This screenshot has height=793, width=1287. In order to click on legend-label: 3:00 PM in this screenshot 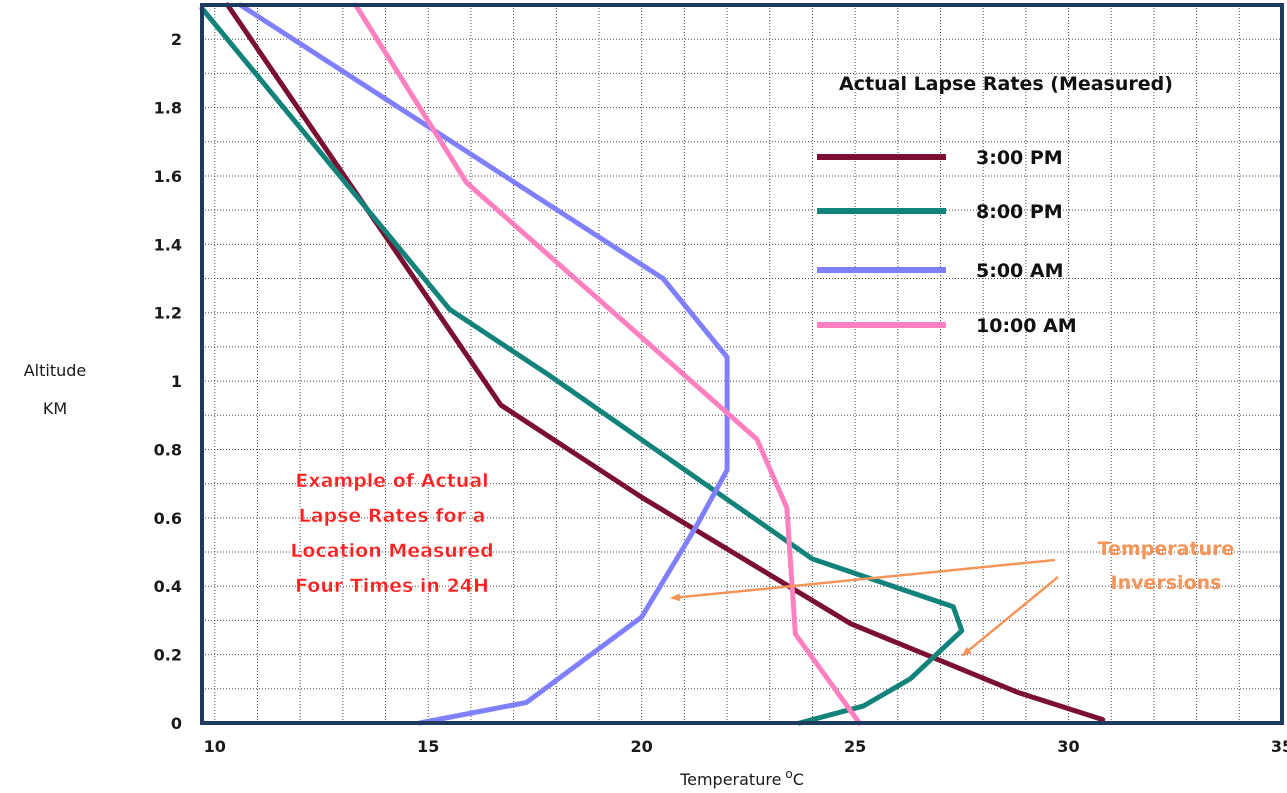, I will do `click(1019, 158)`.